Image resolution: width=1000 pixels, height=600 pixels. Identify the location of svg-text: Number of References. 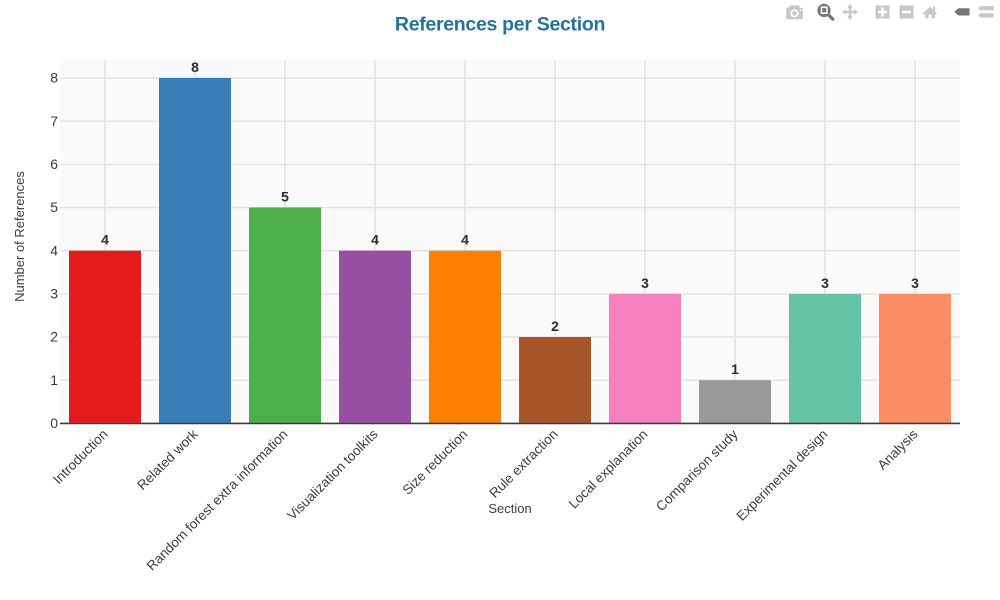
(19, 236).